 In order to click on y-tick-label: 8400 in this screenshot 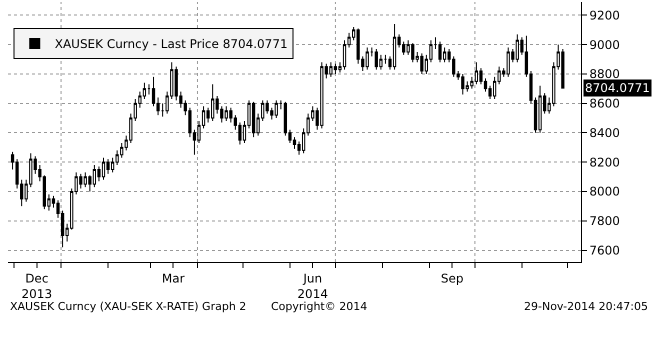, I will do `click(604, 133)`.